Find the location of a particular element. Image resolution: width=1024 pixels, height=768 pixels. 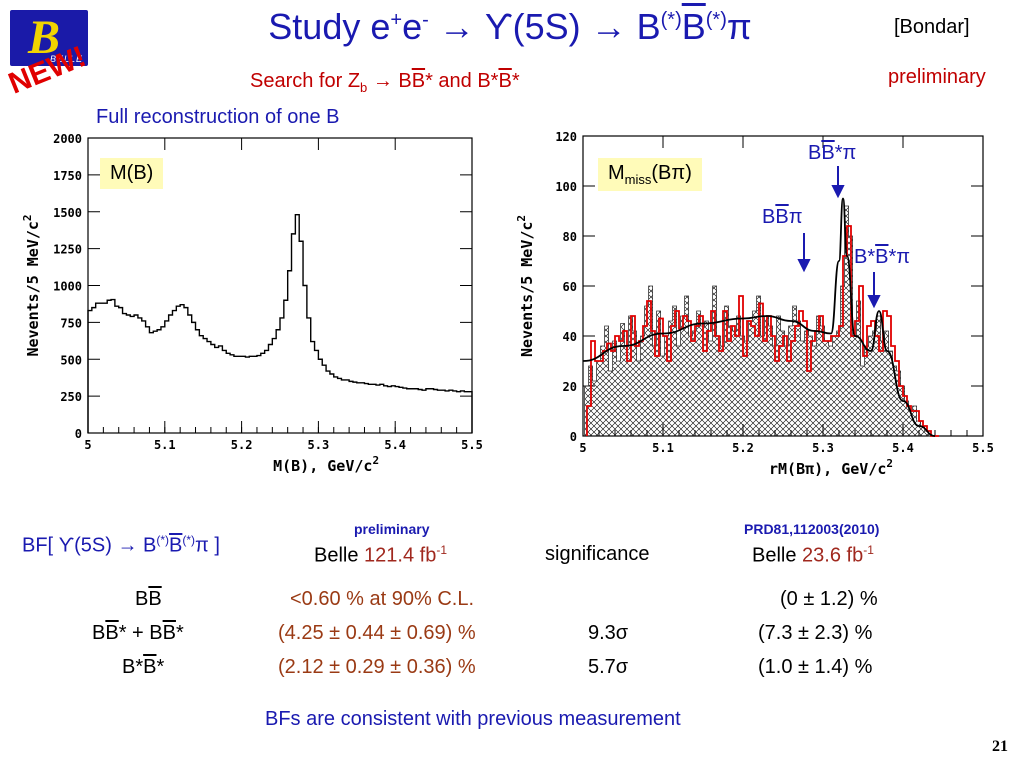

slide-title: Study e+e- → ϒ(5S) → B(*)B(*)π is located at coordinates (510, 26).